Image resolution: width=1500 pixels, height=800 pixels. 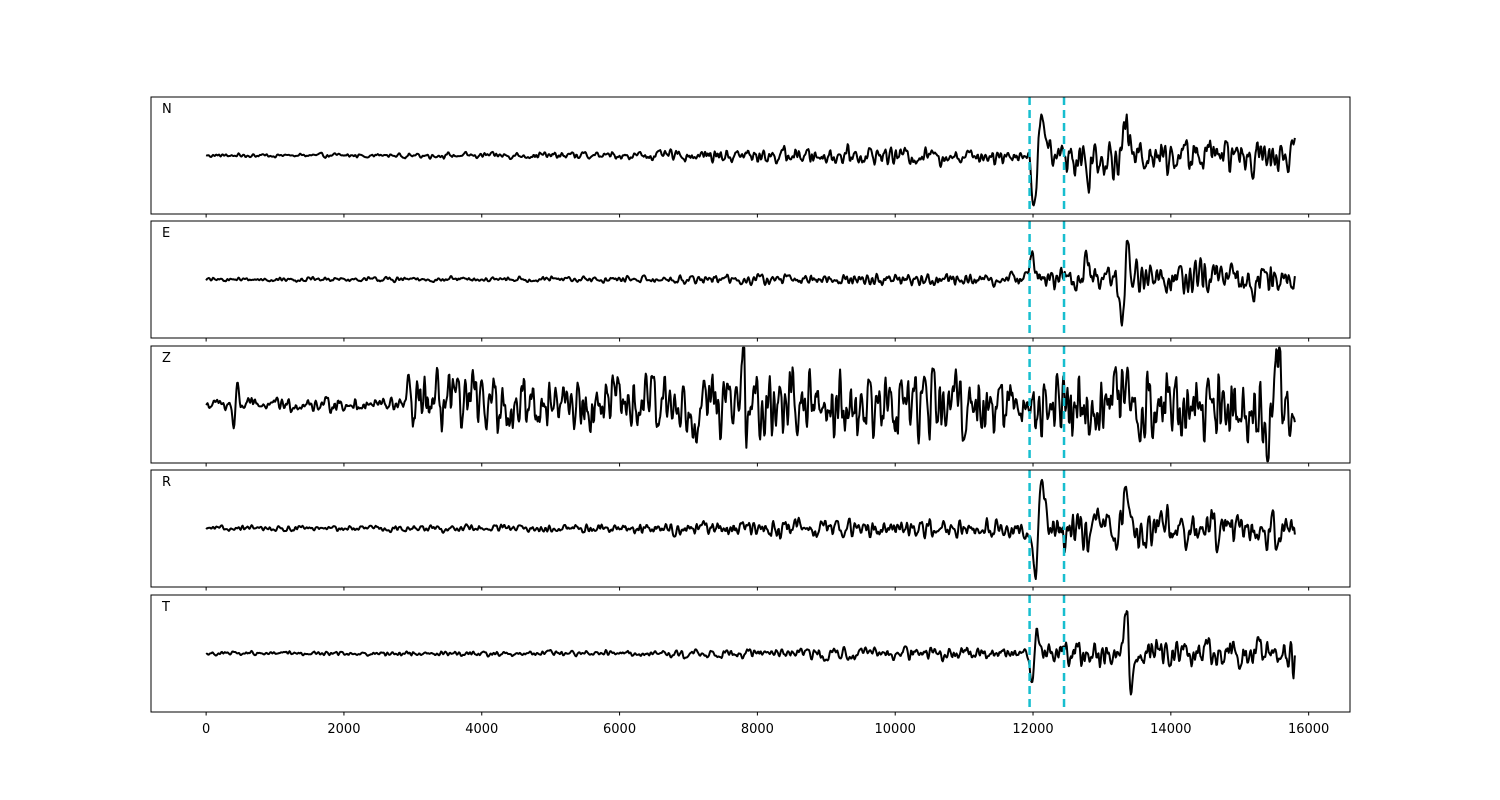 I want to click on x-tick-label: 8000, so click(x=757, y=729).